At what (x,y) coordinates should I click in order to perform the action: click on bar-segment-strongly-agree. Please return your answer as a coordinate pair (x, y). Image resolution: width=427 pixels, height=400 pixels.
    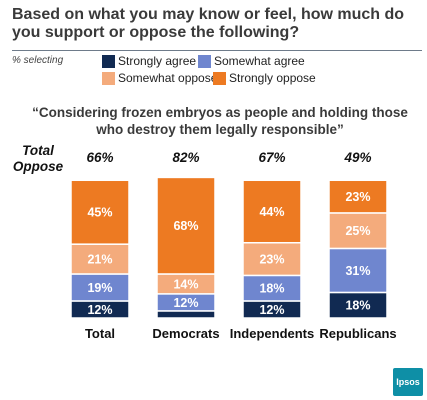
    Looking at the image, I should click on (186, 314).